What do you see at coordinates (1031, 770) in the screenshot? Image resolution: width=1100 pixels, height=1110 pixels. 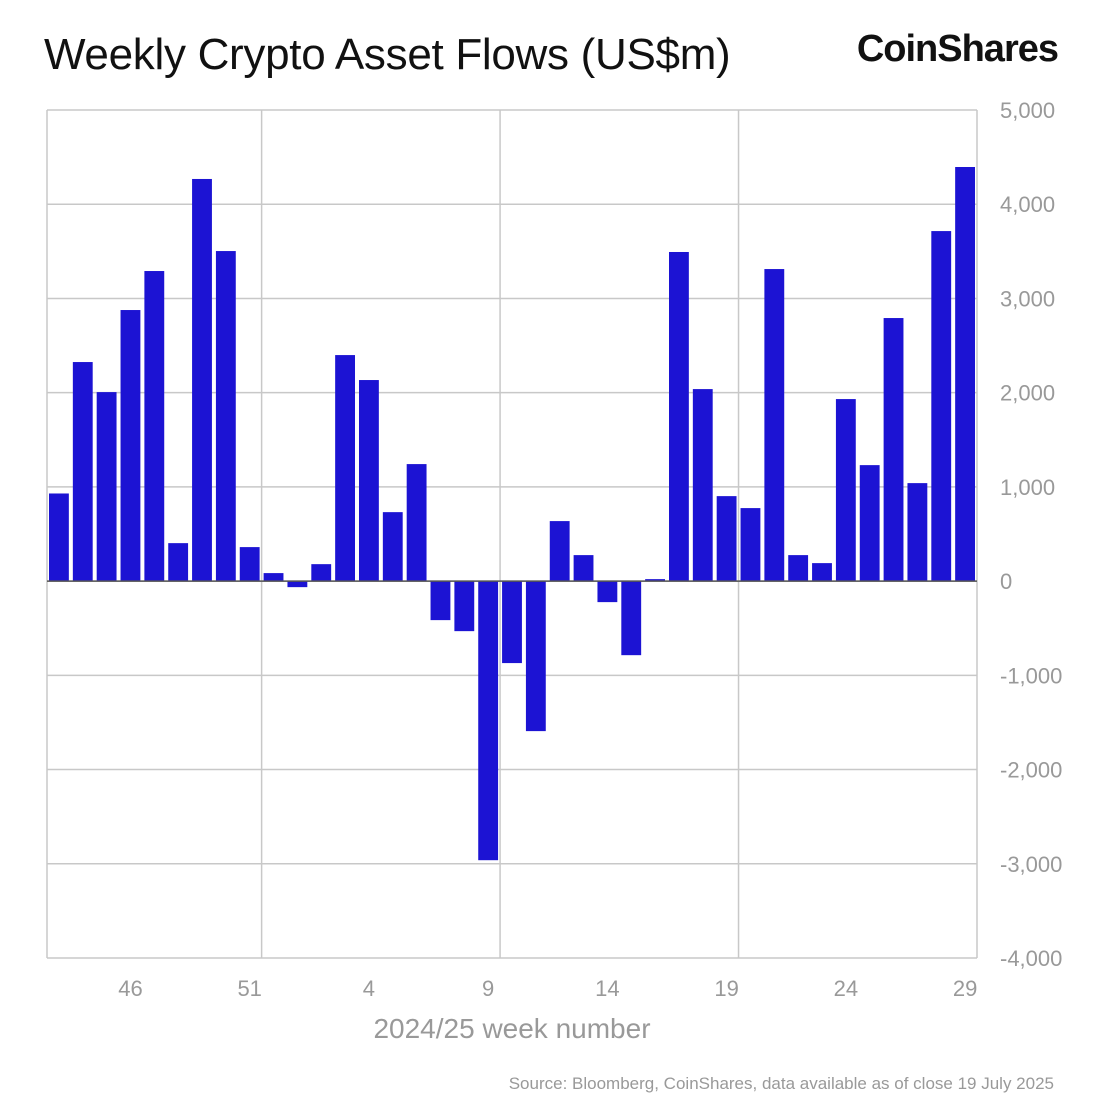 I see `y-tick-label: -2,000` at bounding box center [1031, 770].